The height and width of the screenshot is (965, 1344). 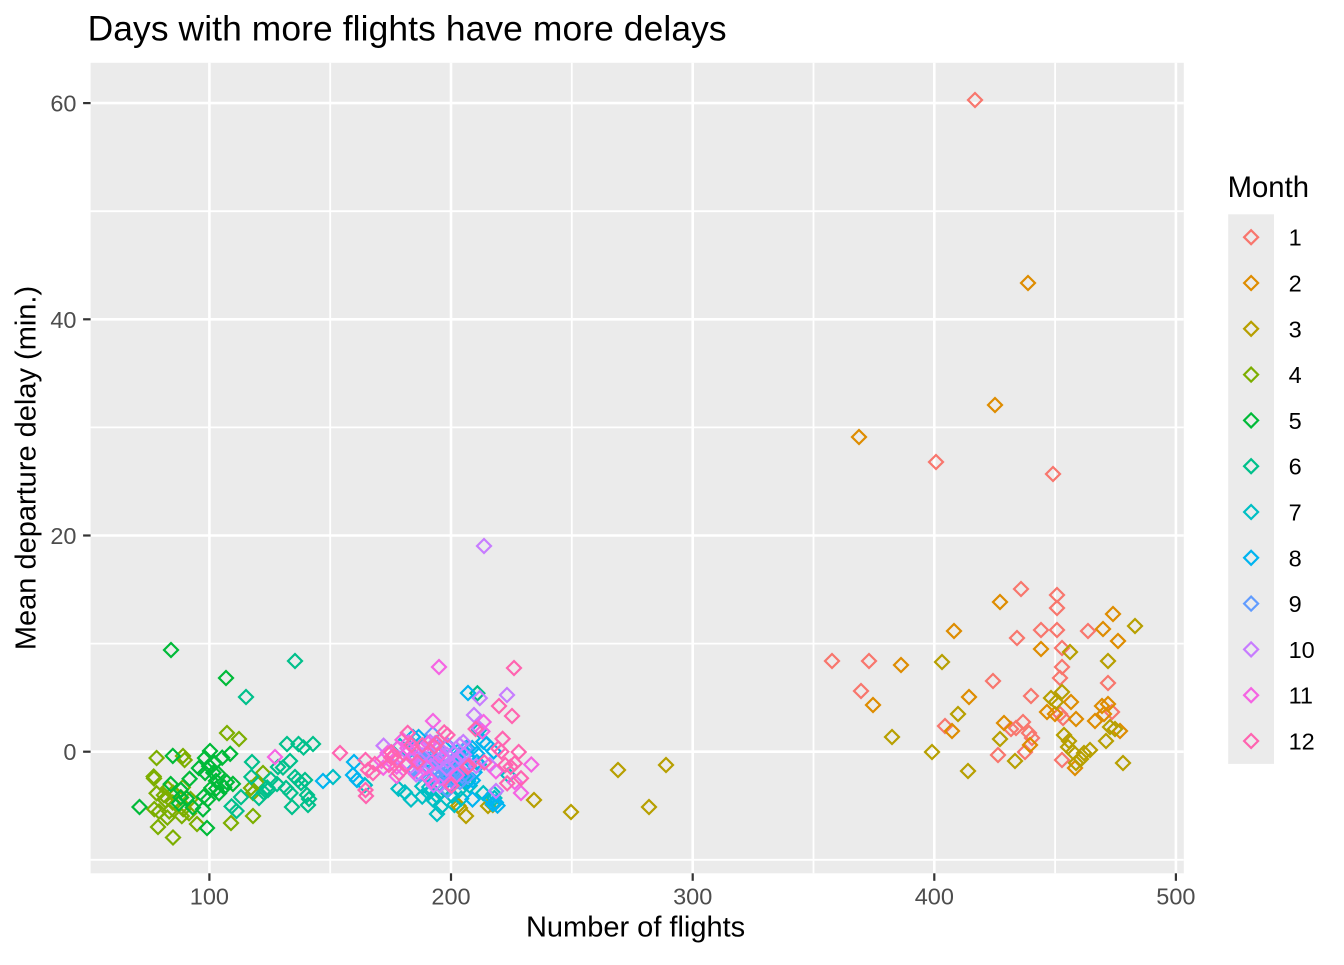 What do you see at coordinates (1295, 558) in the screenshot?
I see `svg-text: 8` at bounding box center [1295, 558].